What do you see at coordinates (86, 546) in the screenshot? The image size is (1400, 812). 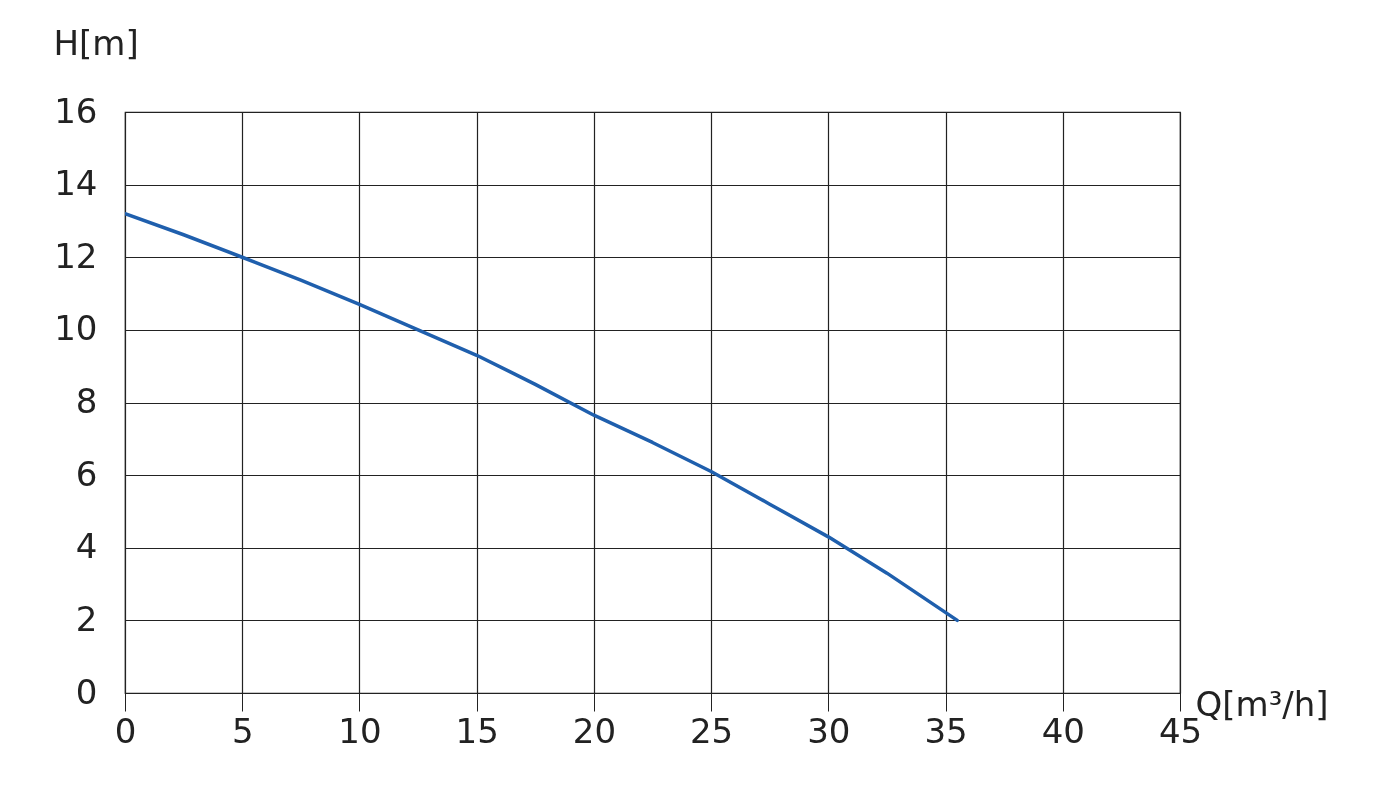 I see `y-tick-label: 4` at bounding box center [86, 546].